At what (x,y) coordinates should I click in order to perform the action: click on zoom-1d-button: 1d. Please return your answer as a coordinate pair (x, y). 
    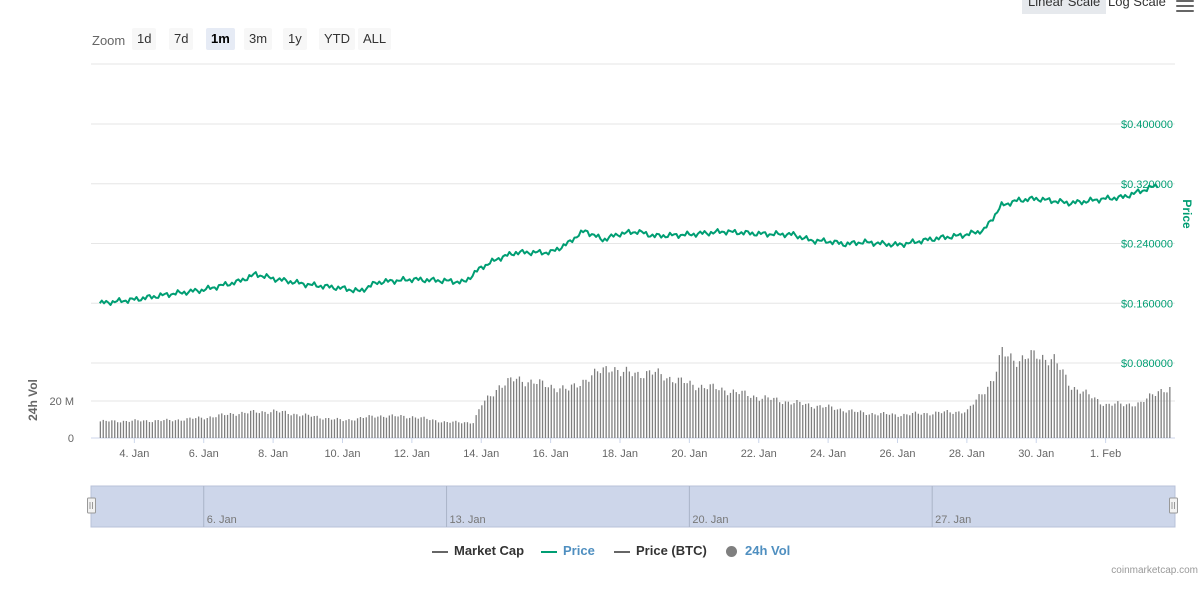
    Looking at the image, I should click on (144, 39).